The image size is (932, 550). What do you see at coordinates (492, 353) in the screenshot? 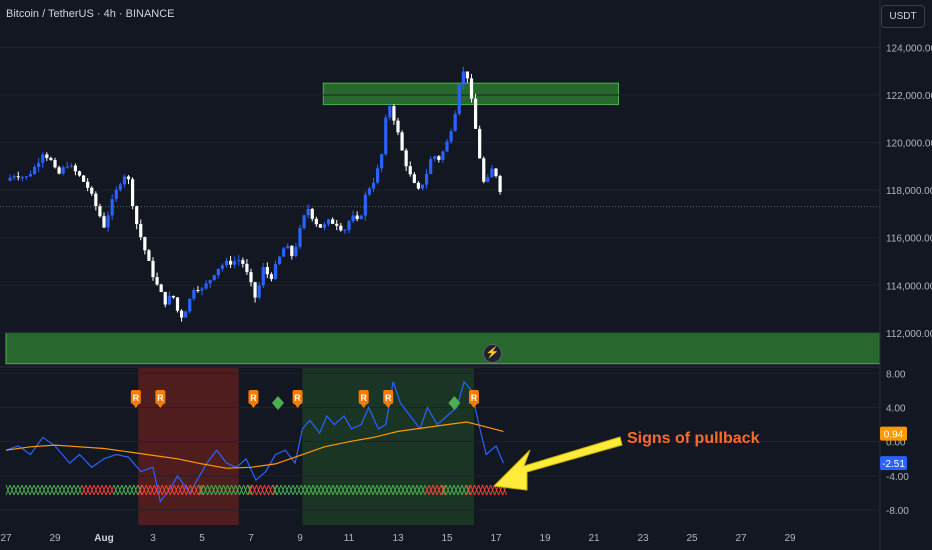
I see `lightning-bolt-icon: ⚡` at bounding box center [492, 353].